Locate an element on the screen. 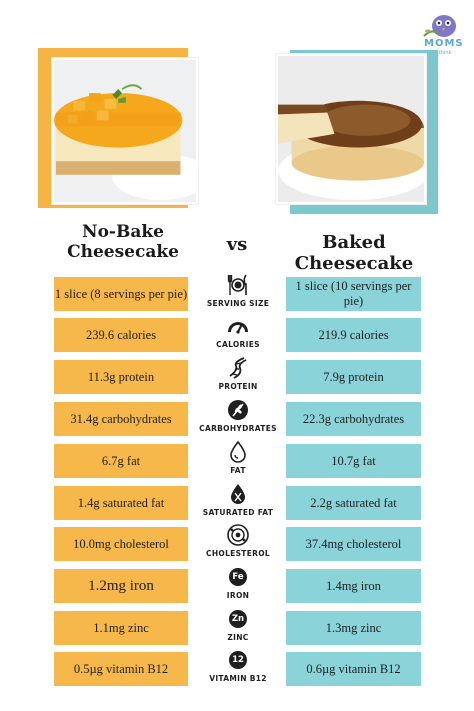  baked-value: 1.3mg zinc is located at coordinates (353, 628).